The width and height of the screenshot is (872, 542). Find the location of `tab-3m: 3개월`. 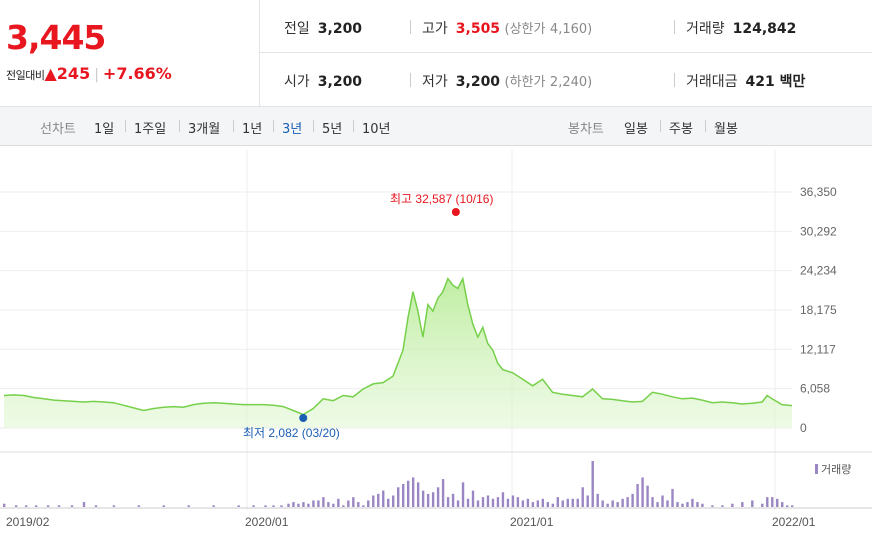

tab-3m: 3개월 is located at coordinates (204, 129).